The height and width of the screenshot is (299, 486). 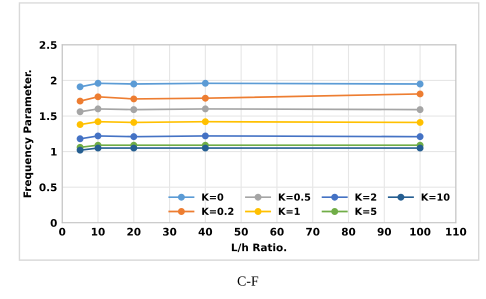 I want to click on y-tick-label: 2.5, so click(x=48, y=45).